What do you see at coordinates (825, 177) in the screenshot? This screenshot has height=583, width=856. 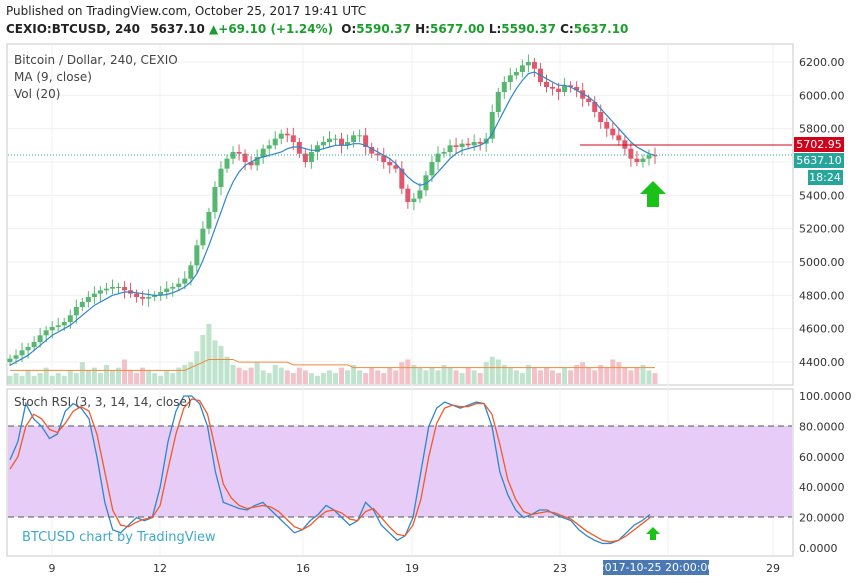 I see `countdown-tag` at bounding box center [825, 177].